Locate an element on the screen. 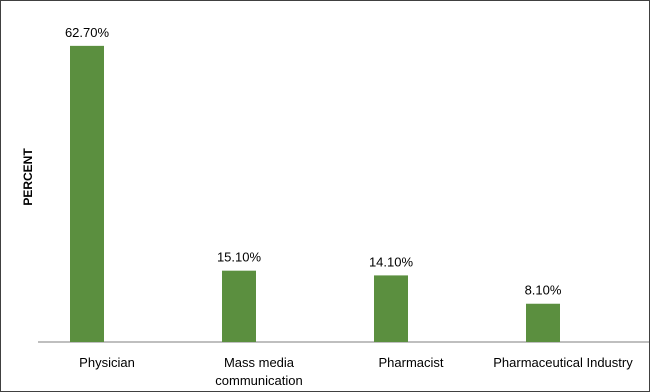 The image size is (650, 392). x-tick-label-0: Physician is located at coordinates (107, 362).